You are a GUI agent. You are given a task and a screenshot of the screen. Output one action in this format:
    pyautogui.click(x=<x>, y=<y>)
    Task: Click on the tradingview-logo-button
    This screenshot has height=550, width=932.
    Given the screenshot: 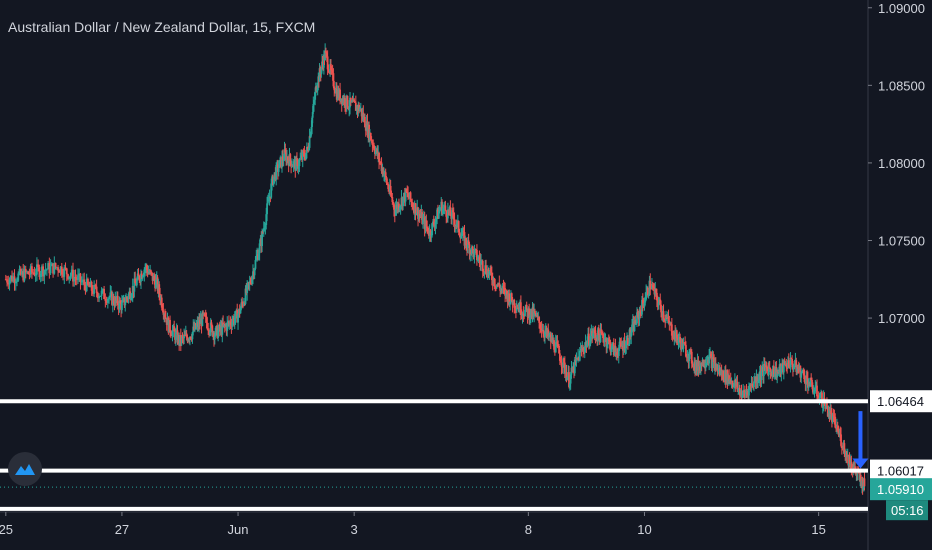 What is the action you would take?
    pyautogui.click(x=25, y=469)
    